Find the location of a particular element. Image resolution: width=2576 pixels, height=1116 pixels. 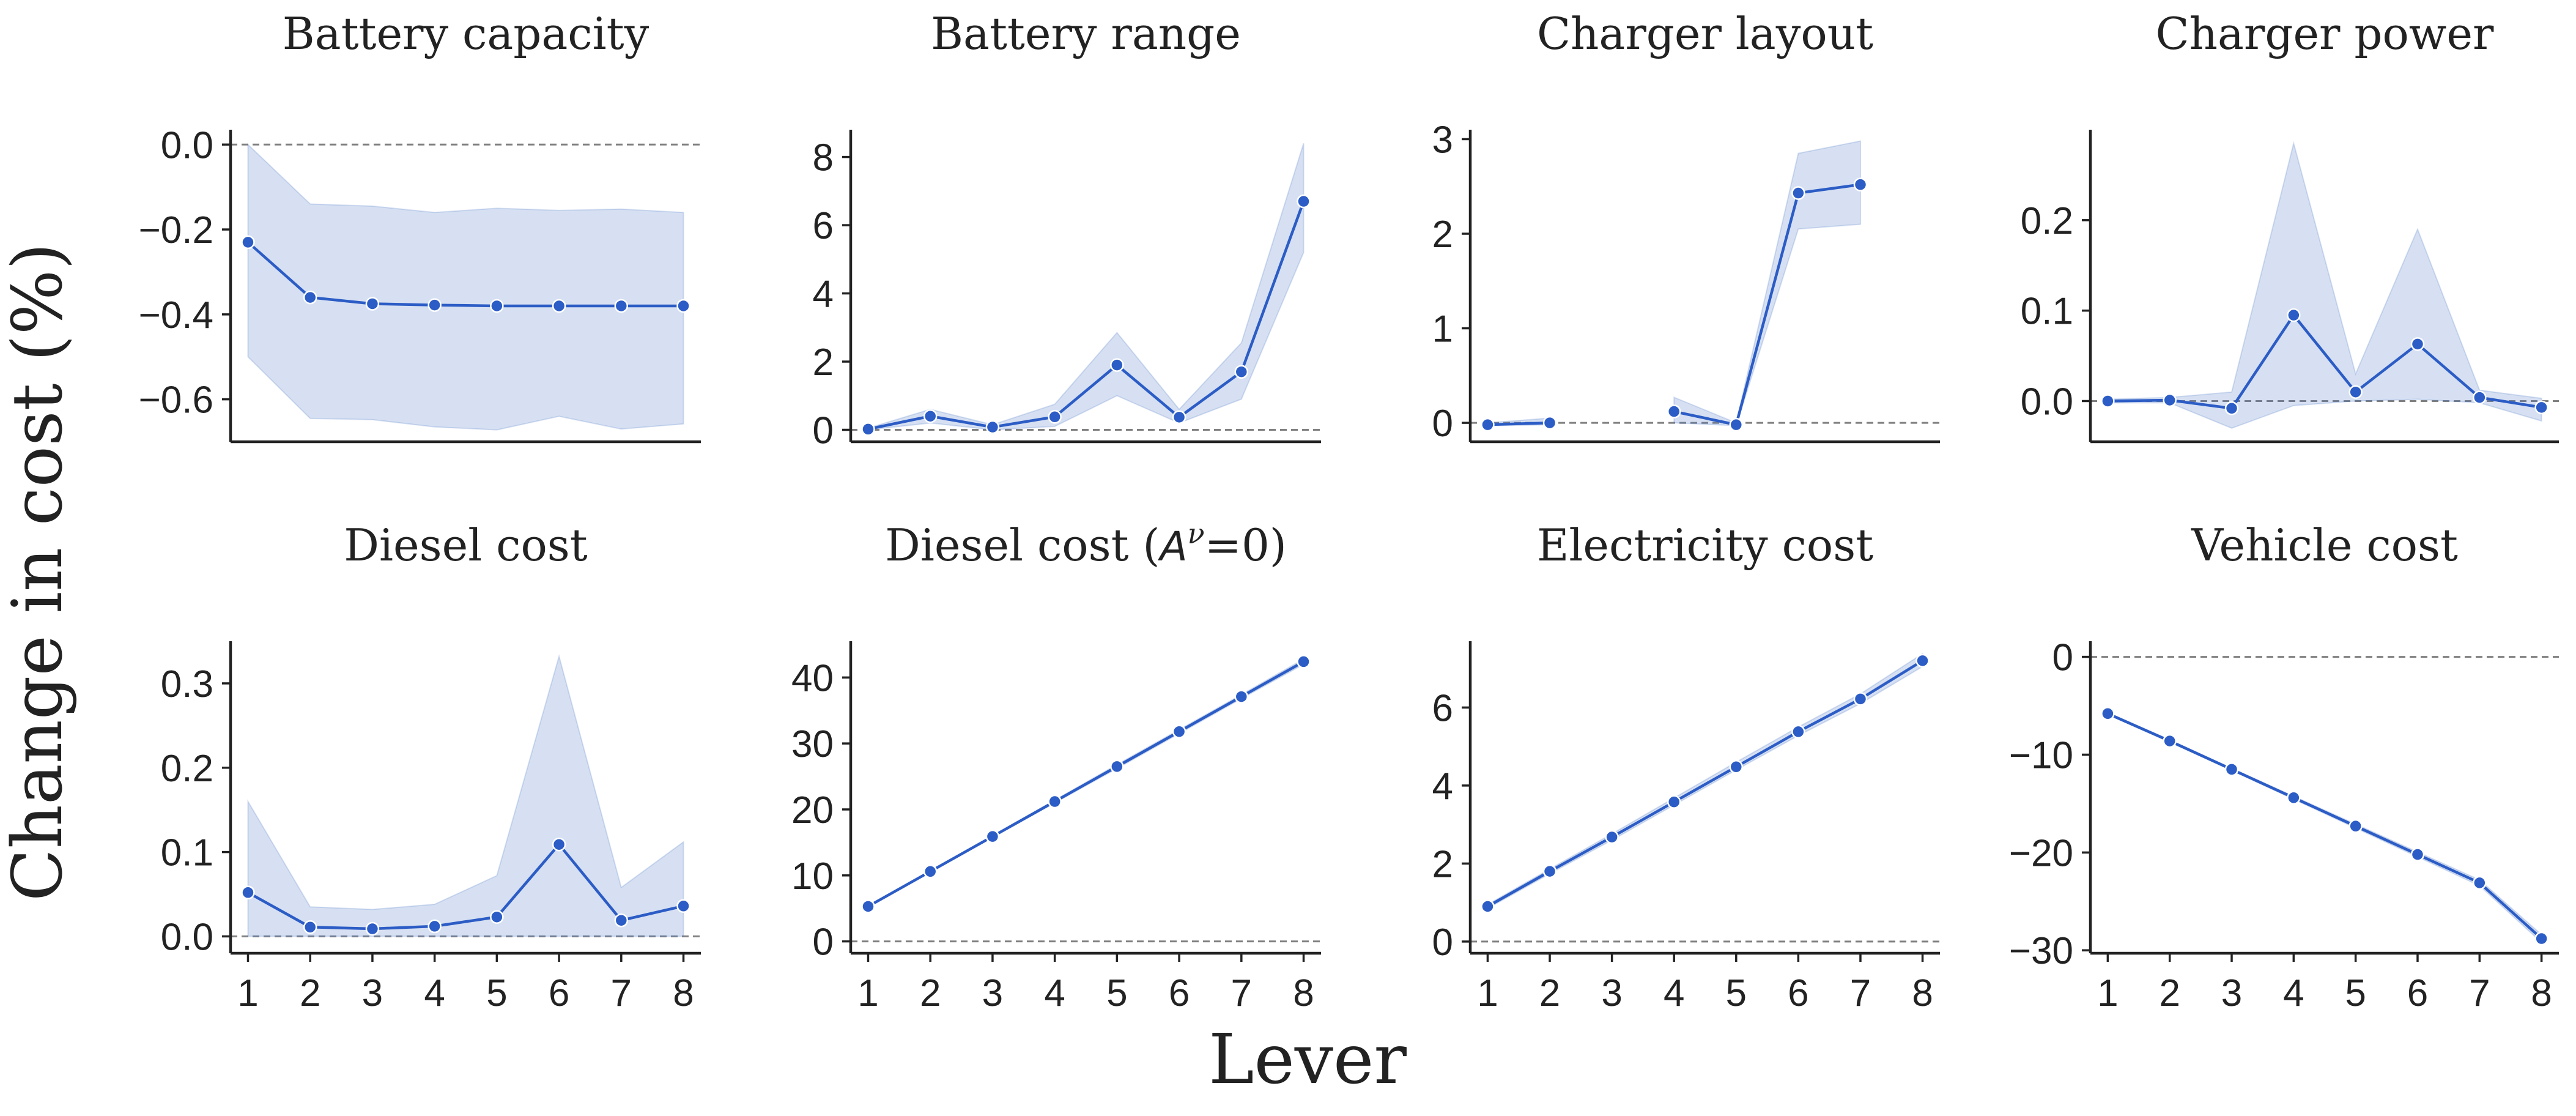

y-tick-label: −10 is located at coordinates (2041, 755).